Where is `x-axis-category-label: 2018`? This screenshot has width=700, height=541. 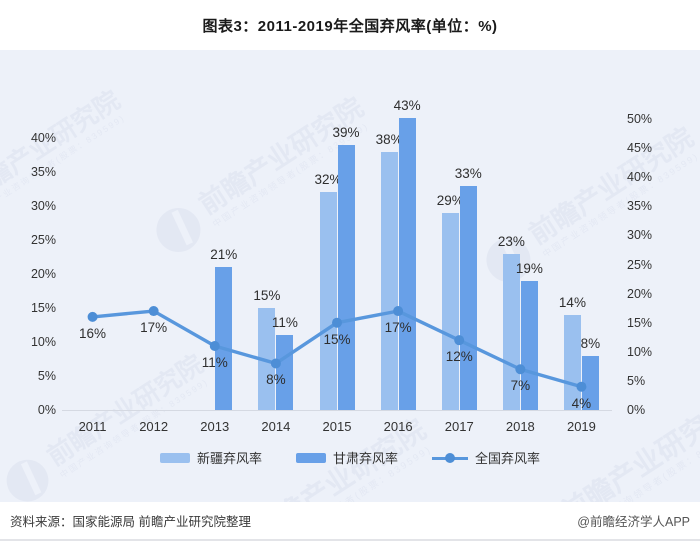 x-axis-category-label: 2018 is located at coordinates (520, 426).